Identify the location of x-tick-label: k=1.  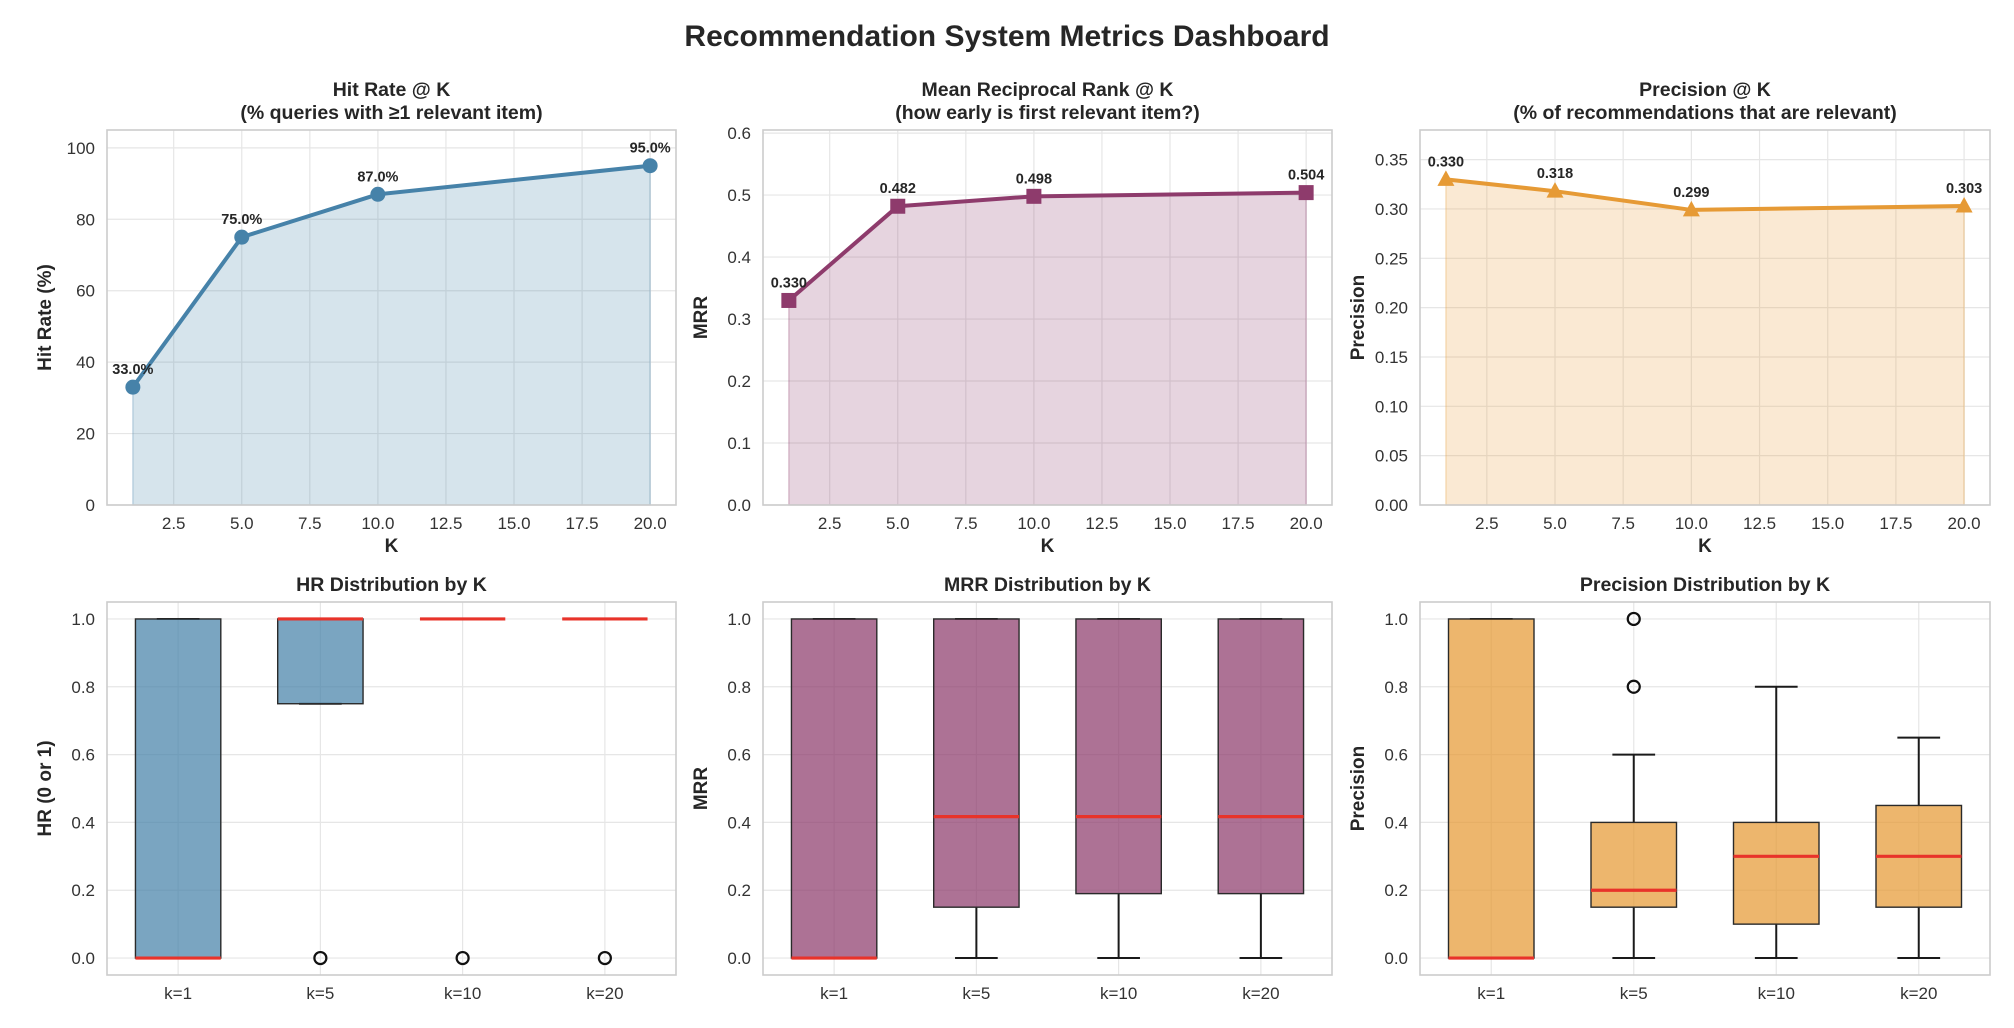
(178, 993).